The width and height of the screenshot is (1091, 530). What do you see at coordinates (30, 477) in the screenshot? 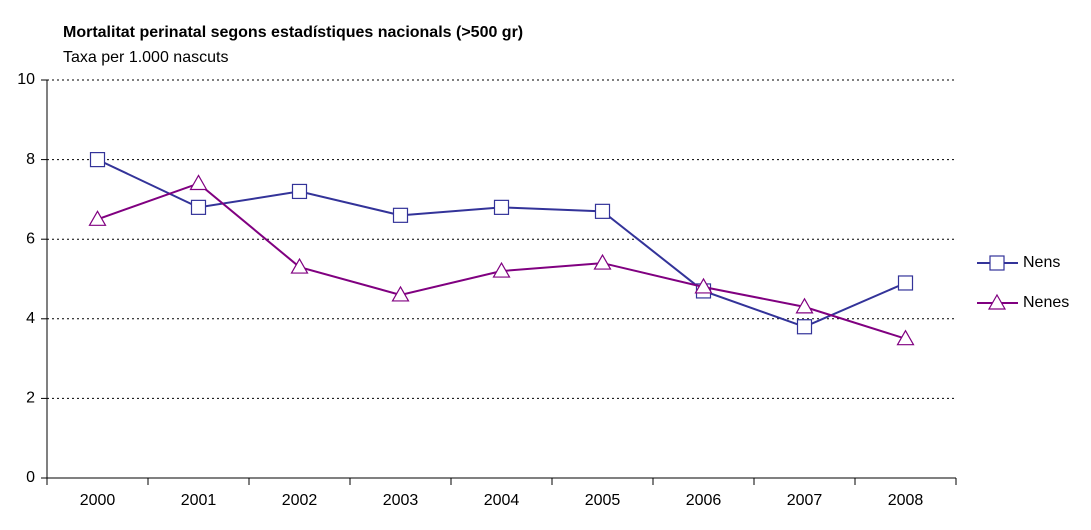
I see `y-tick-label: 0` at bounding box center [30, 477].